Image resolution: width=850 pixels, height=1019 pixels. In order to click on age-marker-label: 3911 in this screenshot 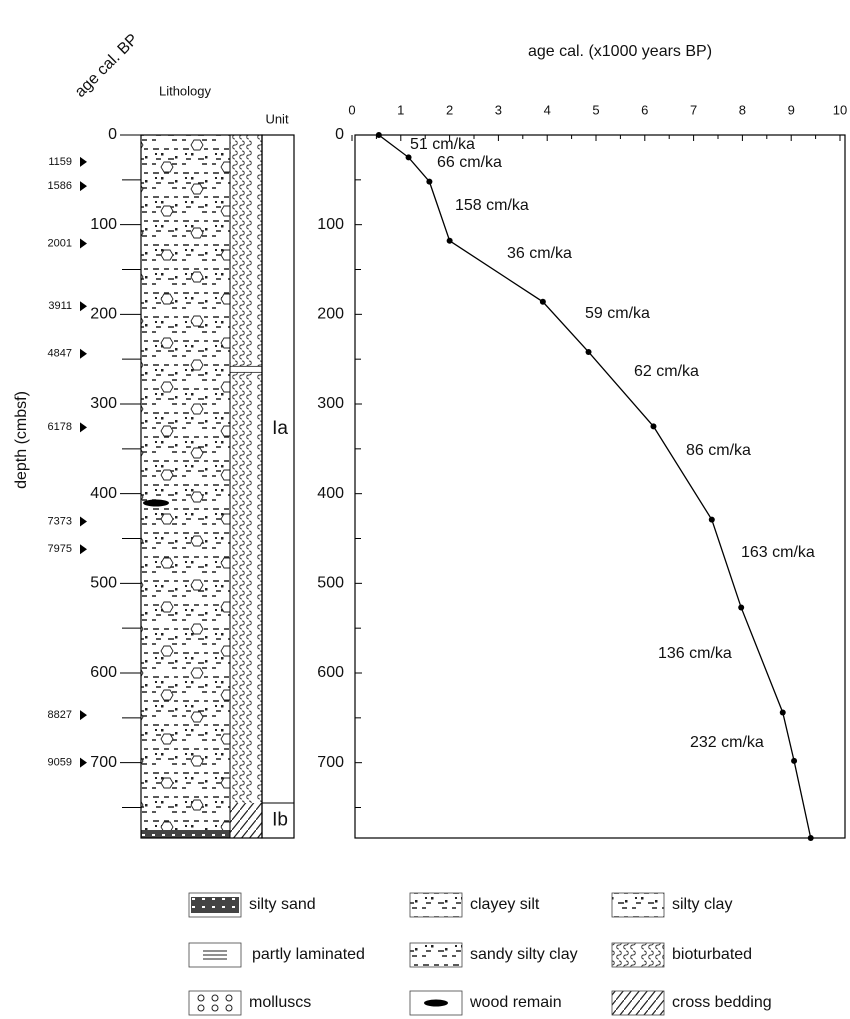, I will do `click(60, 306)`.